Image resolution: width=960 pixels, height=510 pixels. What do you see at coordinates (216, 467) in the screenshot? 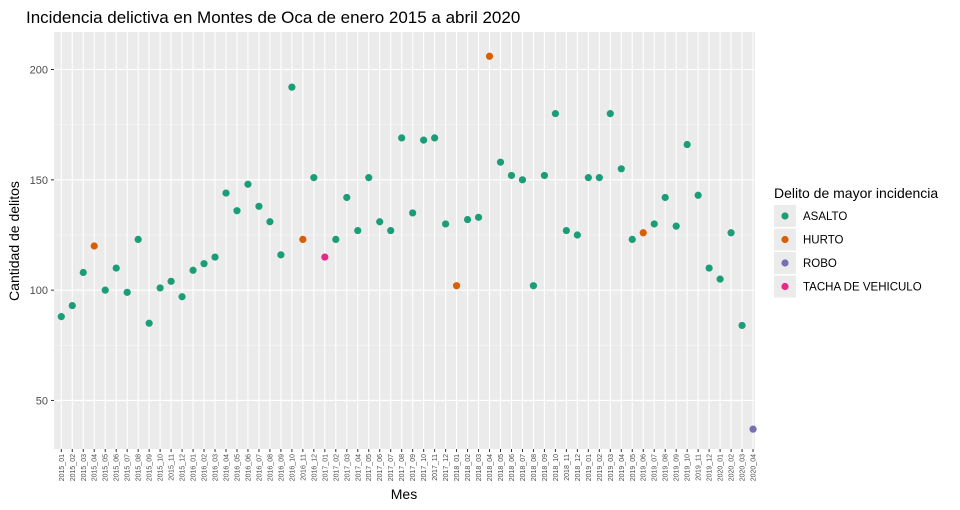
I see `x-tick-label: 2016_03` at bounding box center [216, 467].